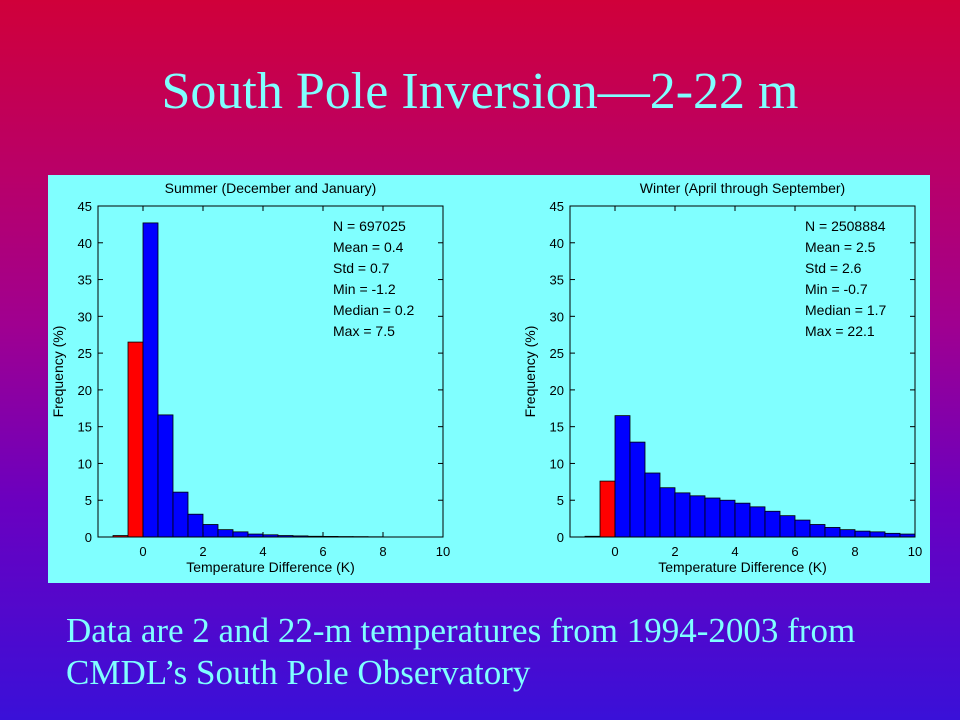  Describe the element at coordinates (368, 247) in the screenshot. I see `stats-annotation: Mean = 0.4` at that location.